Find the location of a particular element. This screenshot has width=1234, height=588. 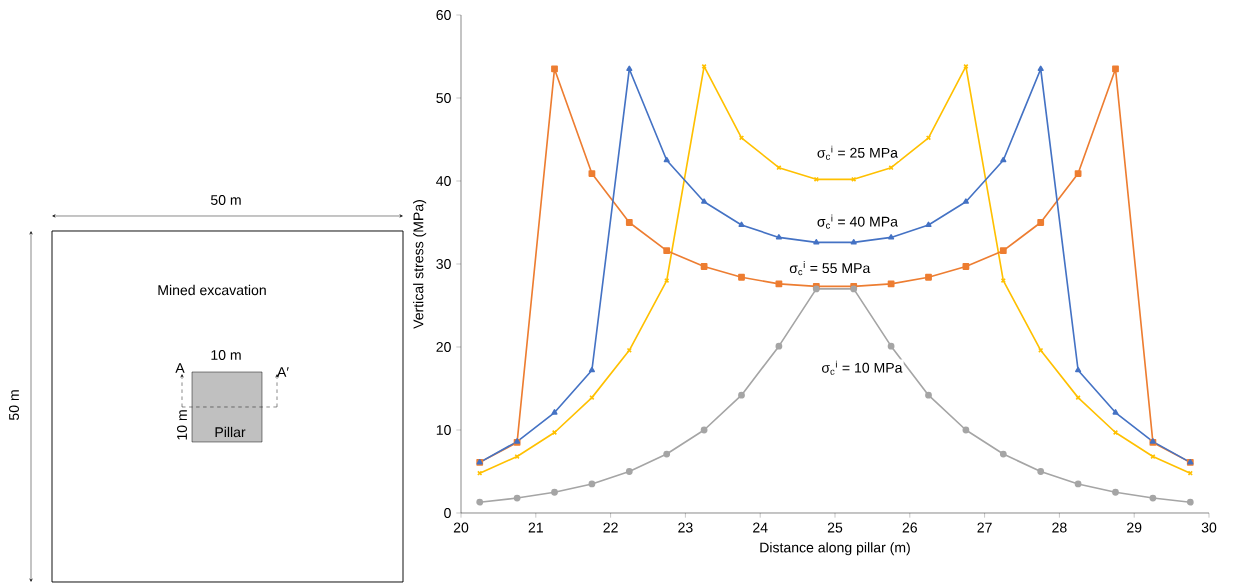

x-tick-label: 30 is located at coordinates (1209, 527).